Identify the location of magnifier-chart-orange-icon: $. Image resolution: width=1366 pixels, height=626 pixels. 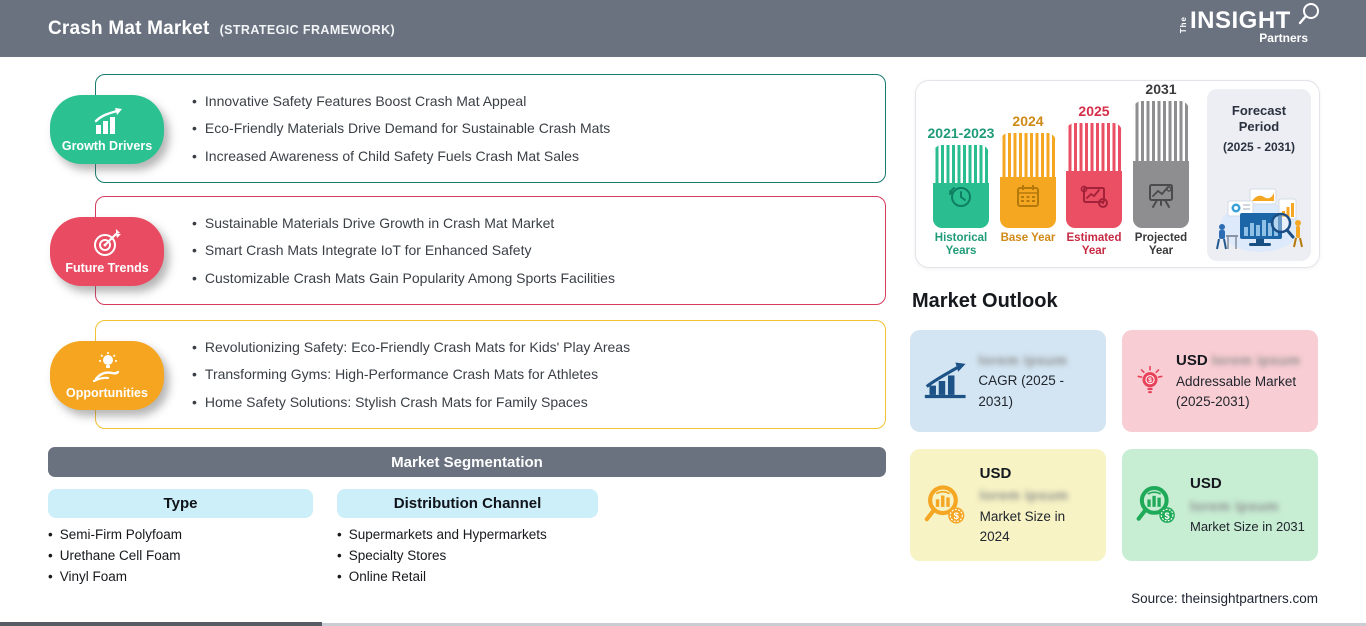
(944, 504).